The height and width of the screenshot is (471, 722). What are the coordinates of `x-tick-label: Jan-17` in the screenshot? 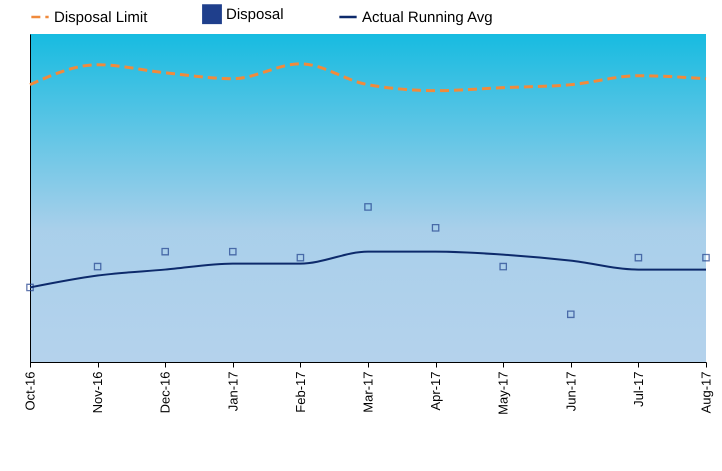 It's located at (232, 392).